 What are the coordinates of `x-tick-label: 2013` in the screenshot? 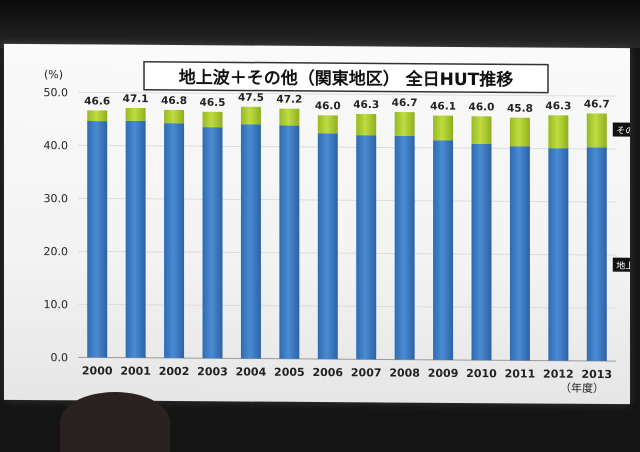 It's located at (596, 374).